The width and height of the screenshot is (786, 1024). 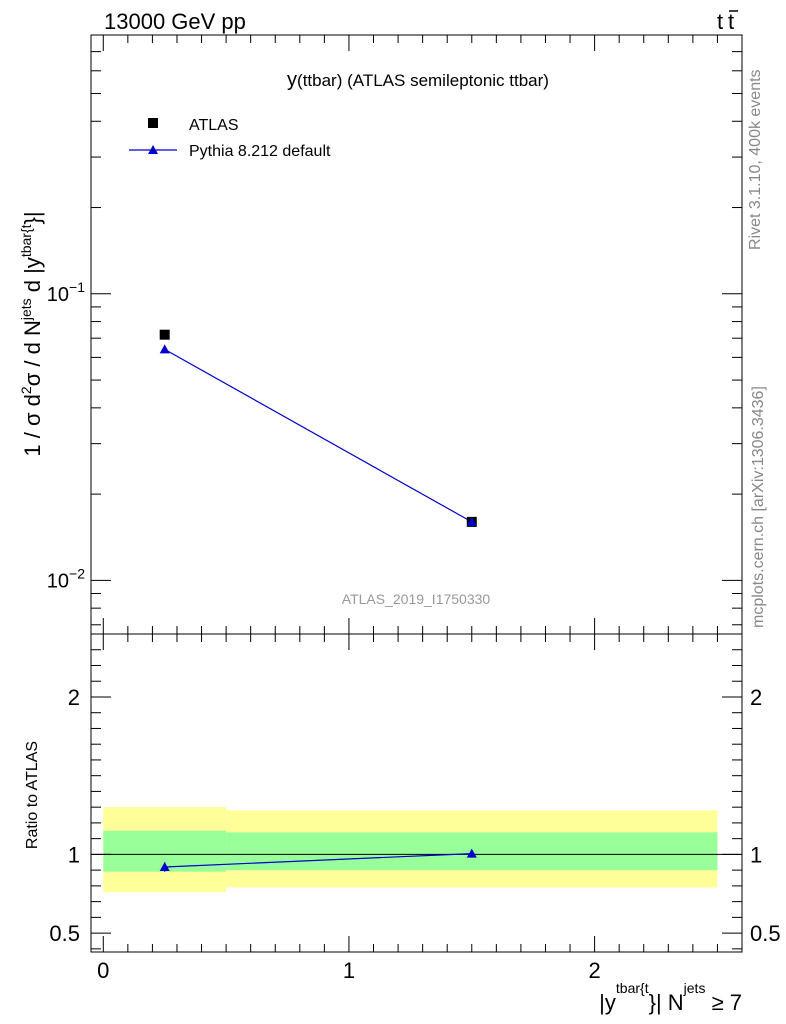 What do you see at coordinates (694, 988) in the screenshot?
I see `xlabel-sup-2: jets` at bounding box center [694, 988].